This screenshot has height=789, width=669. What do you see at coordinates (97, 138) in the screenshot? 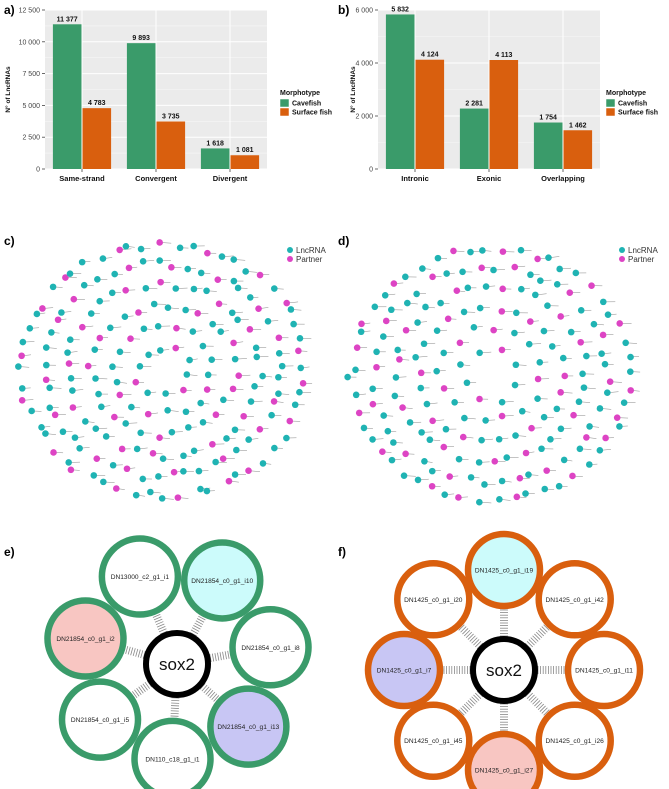
I see `bar-surface` at bounding box center [97, 138].